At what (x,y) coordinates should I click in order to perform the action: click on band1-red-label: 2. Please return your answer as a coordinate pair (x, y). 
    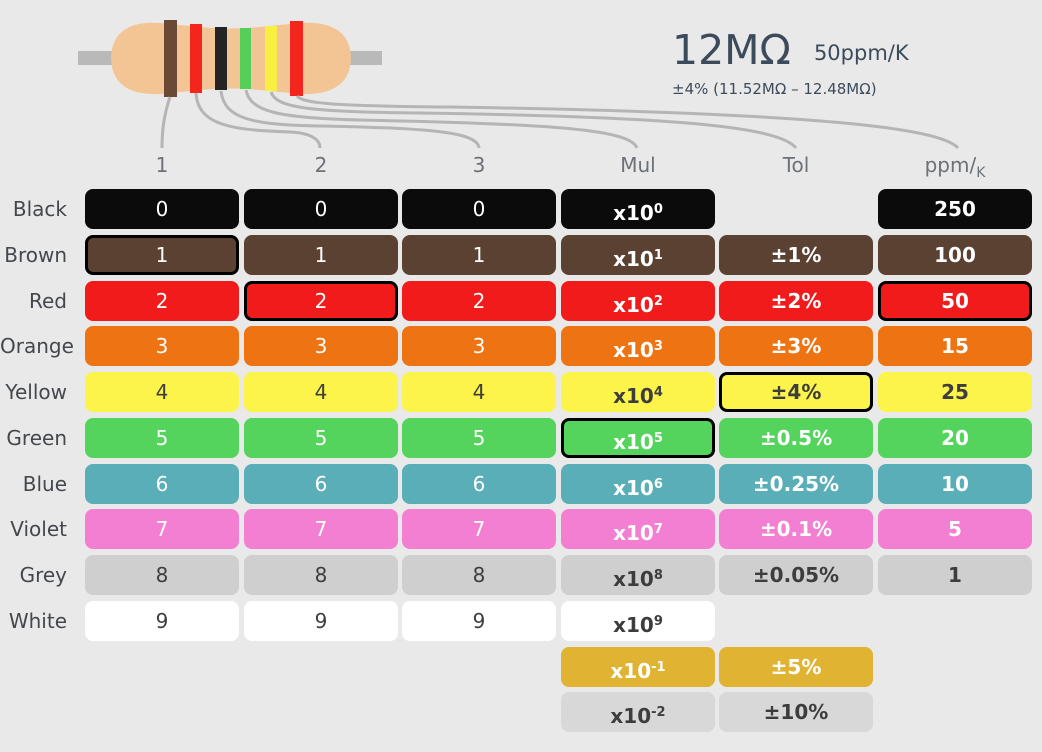
    Looking at the image, I should click on (162, 301).